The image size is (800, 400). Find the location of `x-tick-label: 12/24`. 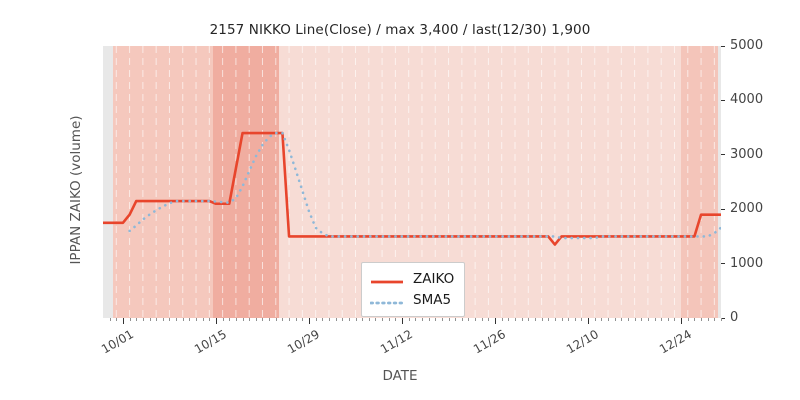

x-tick-label: 12/24 is located at coordinates (676, 342).